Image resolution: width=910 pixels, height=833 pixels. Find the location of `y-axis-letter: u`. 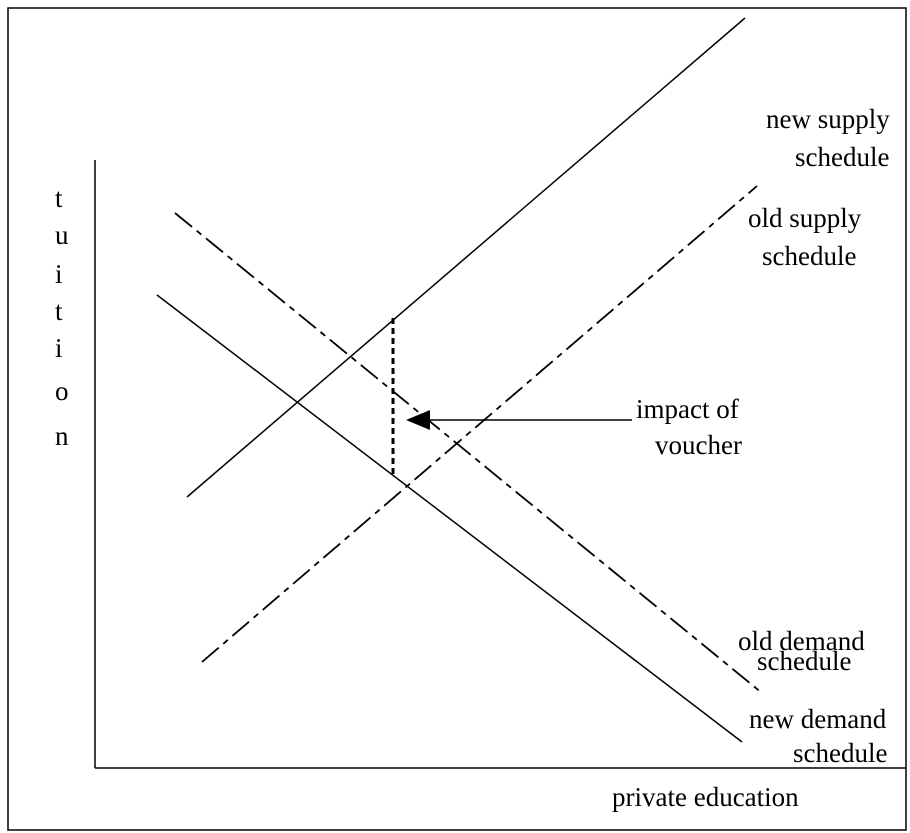

y-axis-letter: u is located at coordinates (62, 235).